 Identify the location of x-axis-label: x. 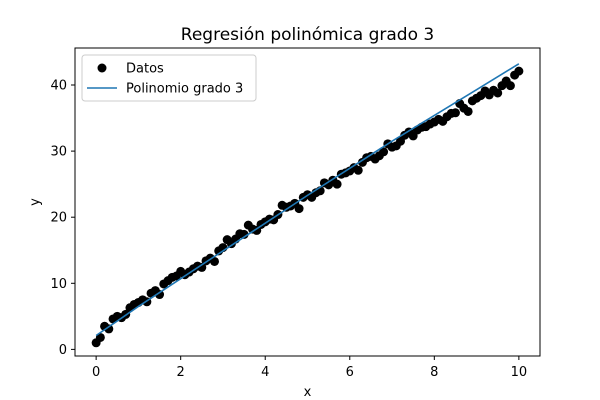
(308, 392).